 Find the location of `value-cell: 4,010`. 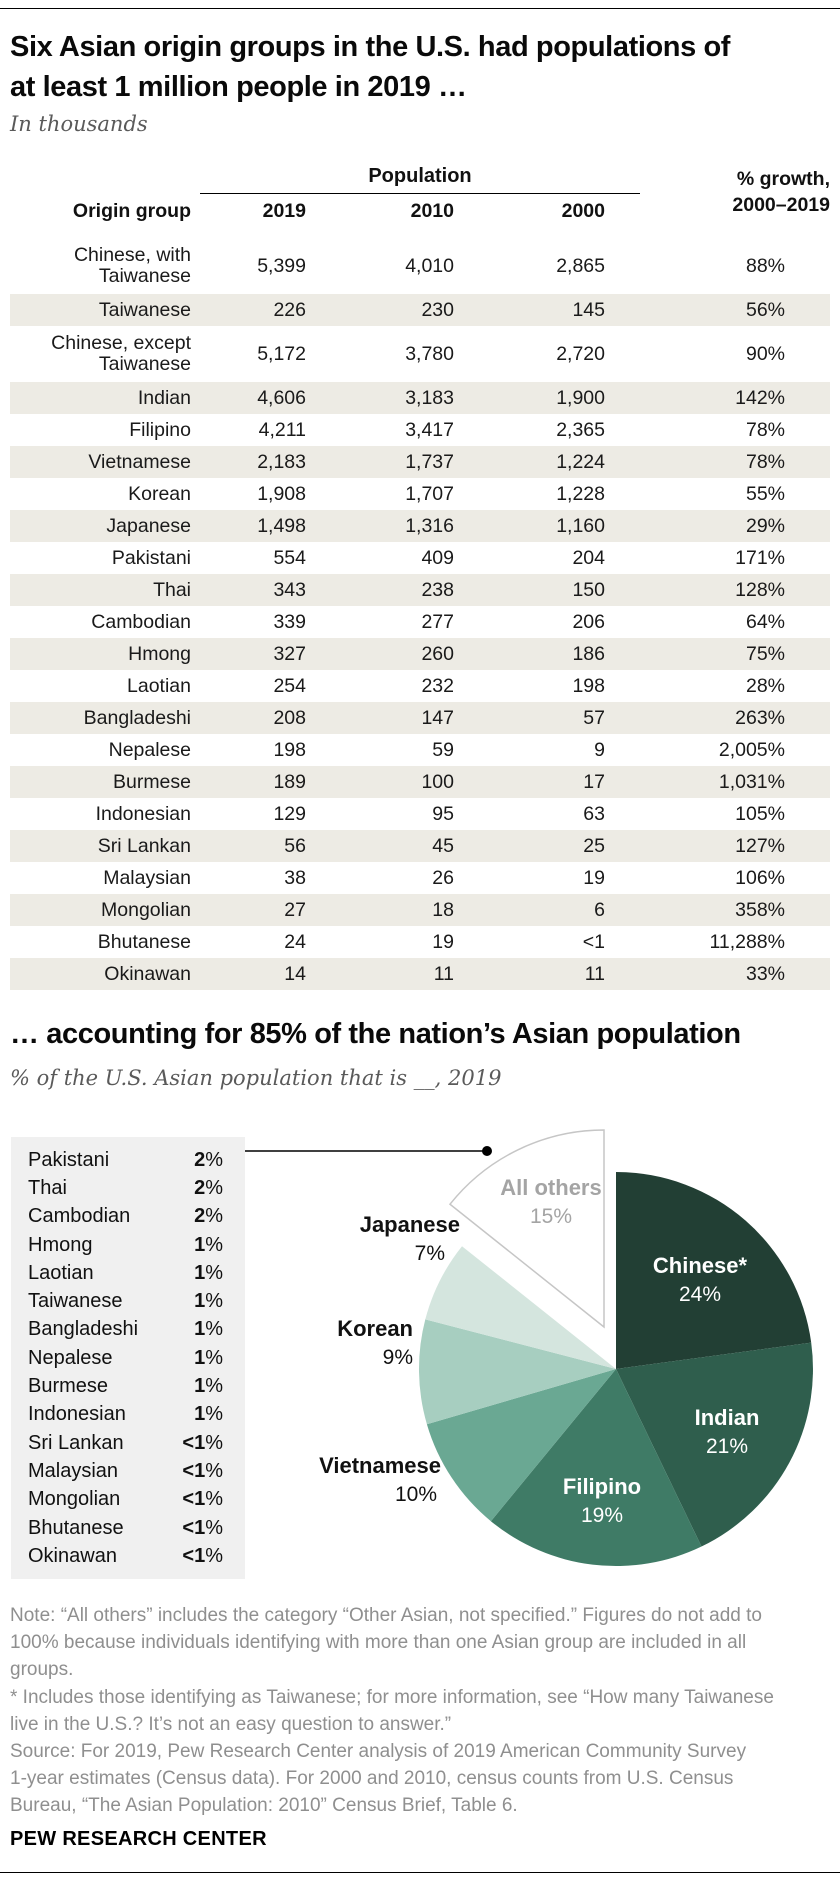

value-cell: 4,010 is located at coordinates (429, 265).